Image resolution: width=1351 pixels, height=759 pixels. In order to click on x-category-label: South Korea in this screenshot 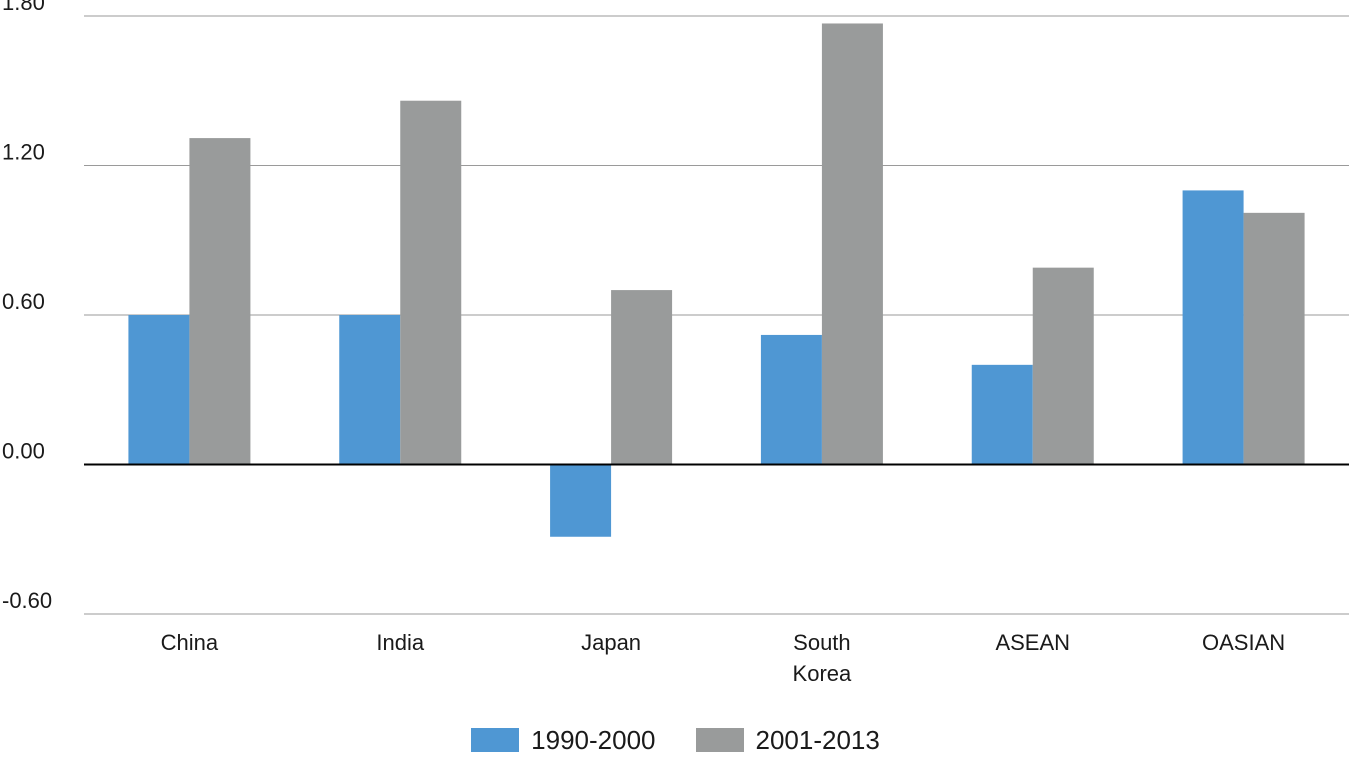, I will do `click(822, 658)`.